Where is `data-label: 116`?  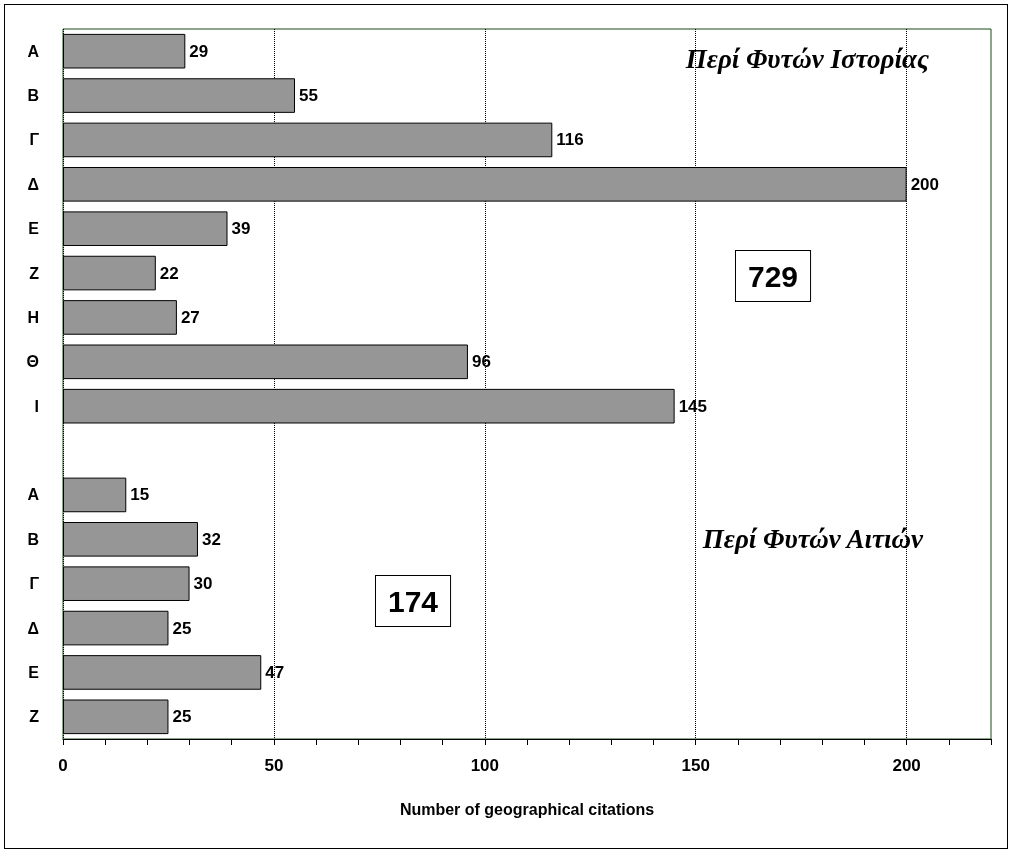
data-label: 116 is located at coordinates (570, 140).